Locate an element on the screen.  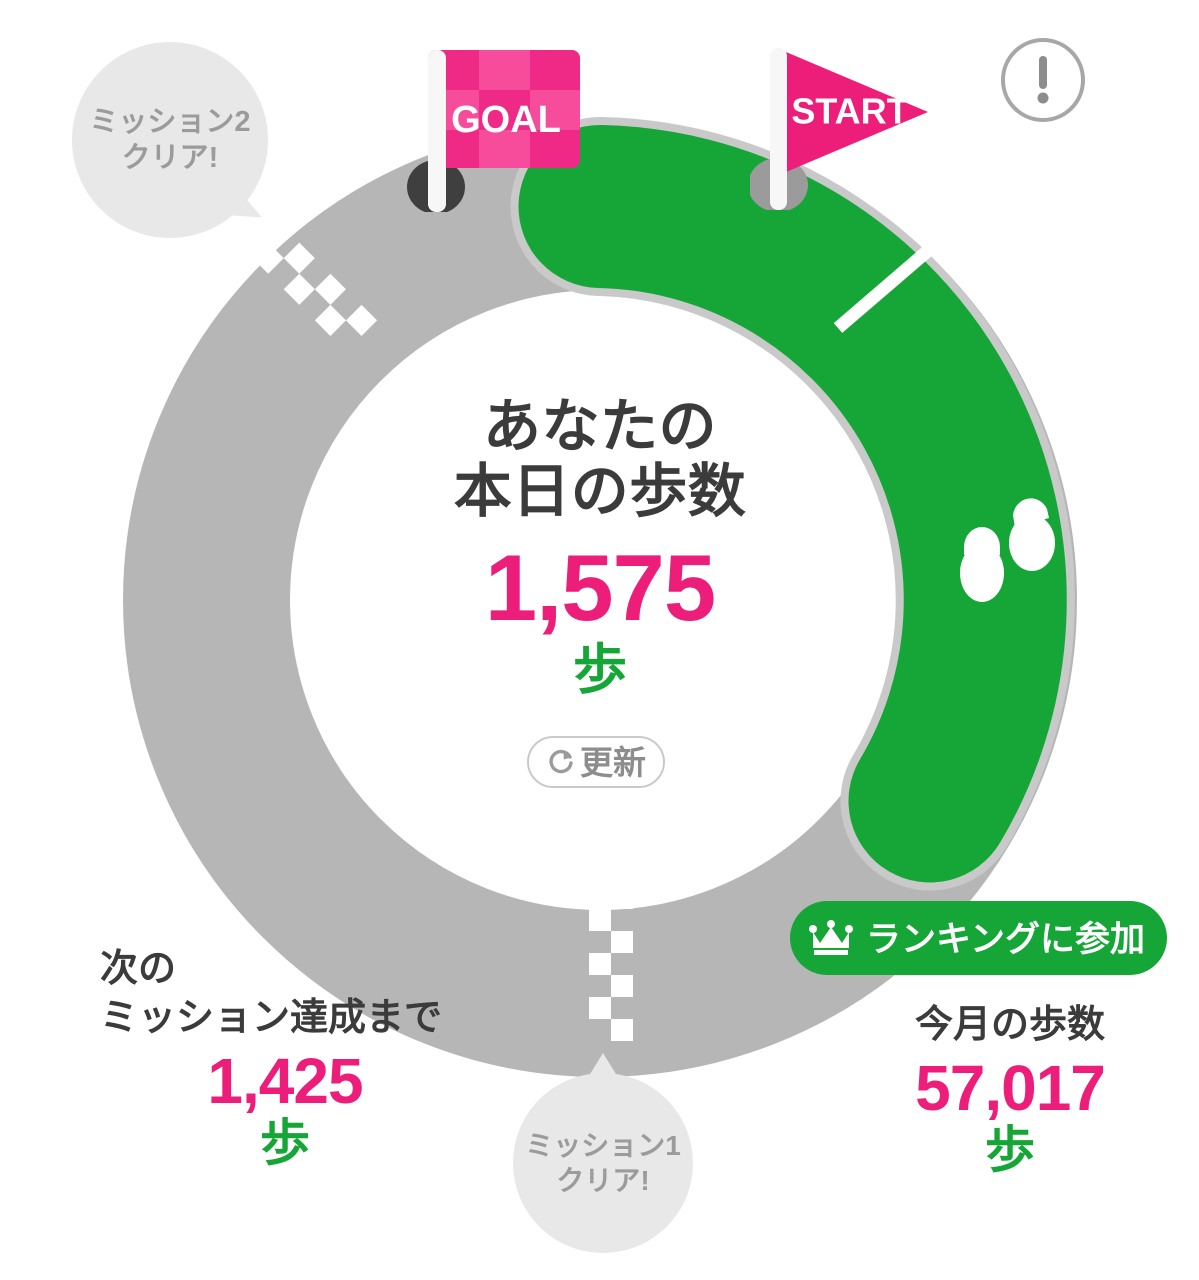
join-ranking-button: ランキングに参加 is located at coordinates (978, 938).